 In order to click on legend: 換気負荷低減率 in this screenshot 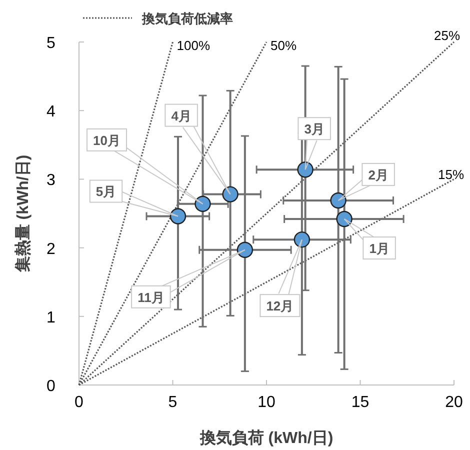, I will do `click(158, 18)`.